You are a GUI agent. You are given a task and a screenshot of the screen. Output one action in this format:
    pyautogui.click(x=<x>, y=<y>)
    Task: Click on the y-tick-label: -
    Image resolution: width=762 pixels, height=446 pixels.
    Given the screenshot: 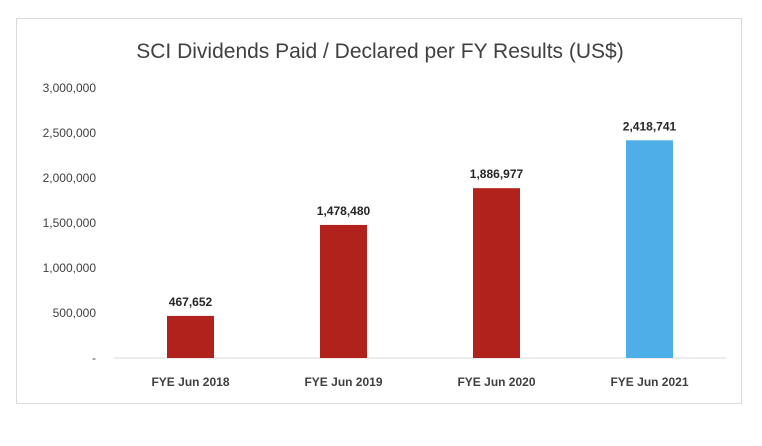 What is the action you would take?
    pyautogui.click(x=94, y=358)
    